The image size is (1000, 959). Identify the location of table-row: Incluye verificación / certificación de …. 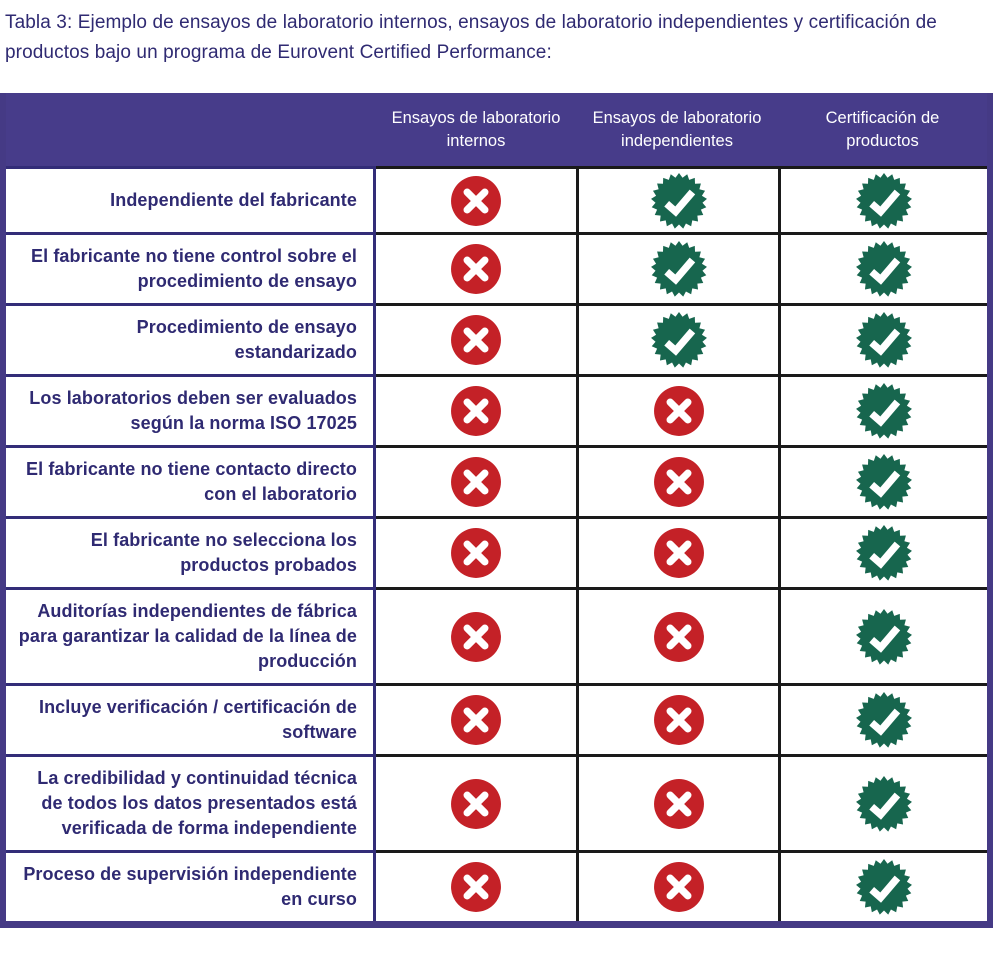
(496, 718).